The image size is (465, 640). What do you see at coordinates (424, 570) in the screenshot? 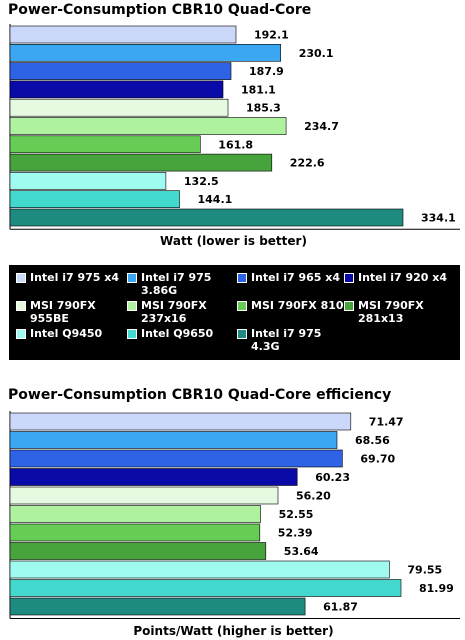
I see `chart-2-value-label: 79.55` at bounding box center [424, 570].